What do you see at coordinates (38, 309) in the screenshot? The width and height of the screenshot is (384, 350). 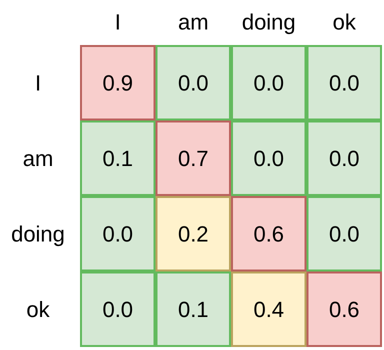 I see `y-tick-label: ok` at bounding box center [38, 309].